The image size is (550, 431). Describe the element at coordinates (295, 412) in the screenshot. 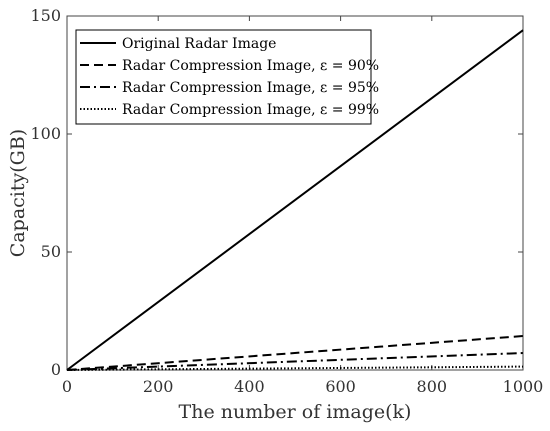

I see `x-axis-label: The number of image(k)` at that location.